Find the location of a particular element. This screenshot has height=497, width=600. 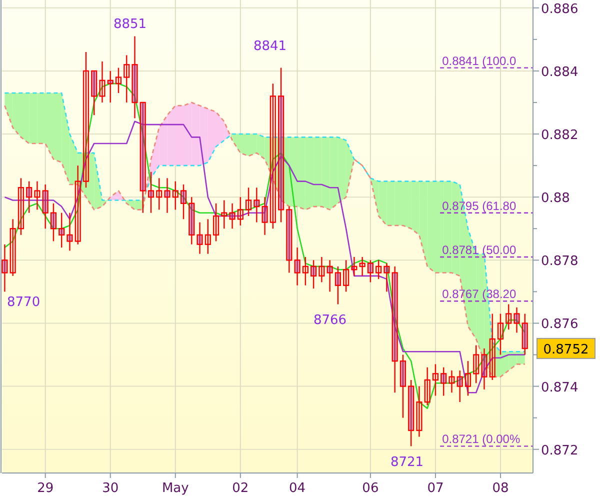

x-tick-label: 29 is located at coordinates (45, 488).